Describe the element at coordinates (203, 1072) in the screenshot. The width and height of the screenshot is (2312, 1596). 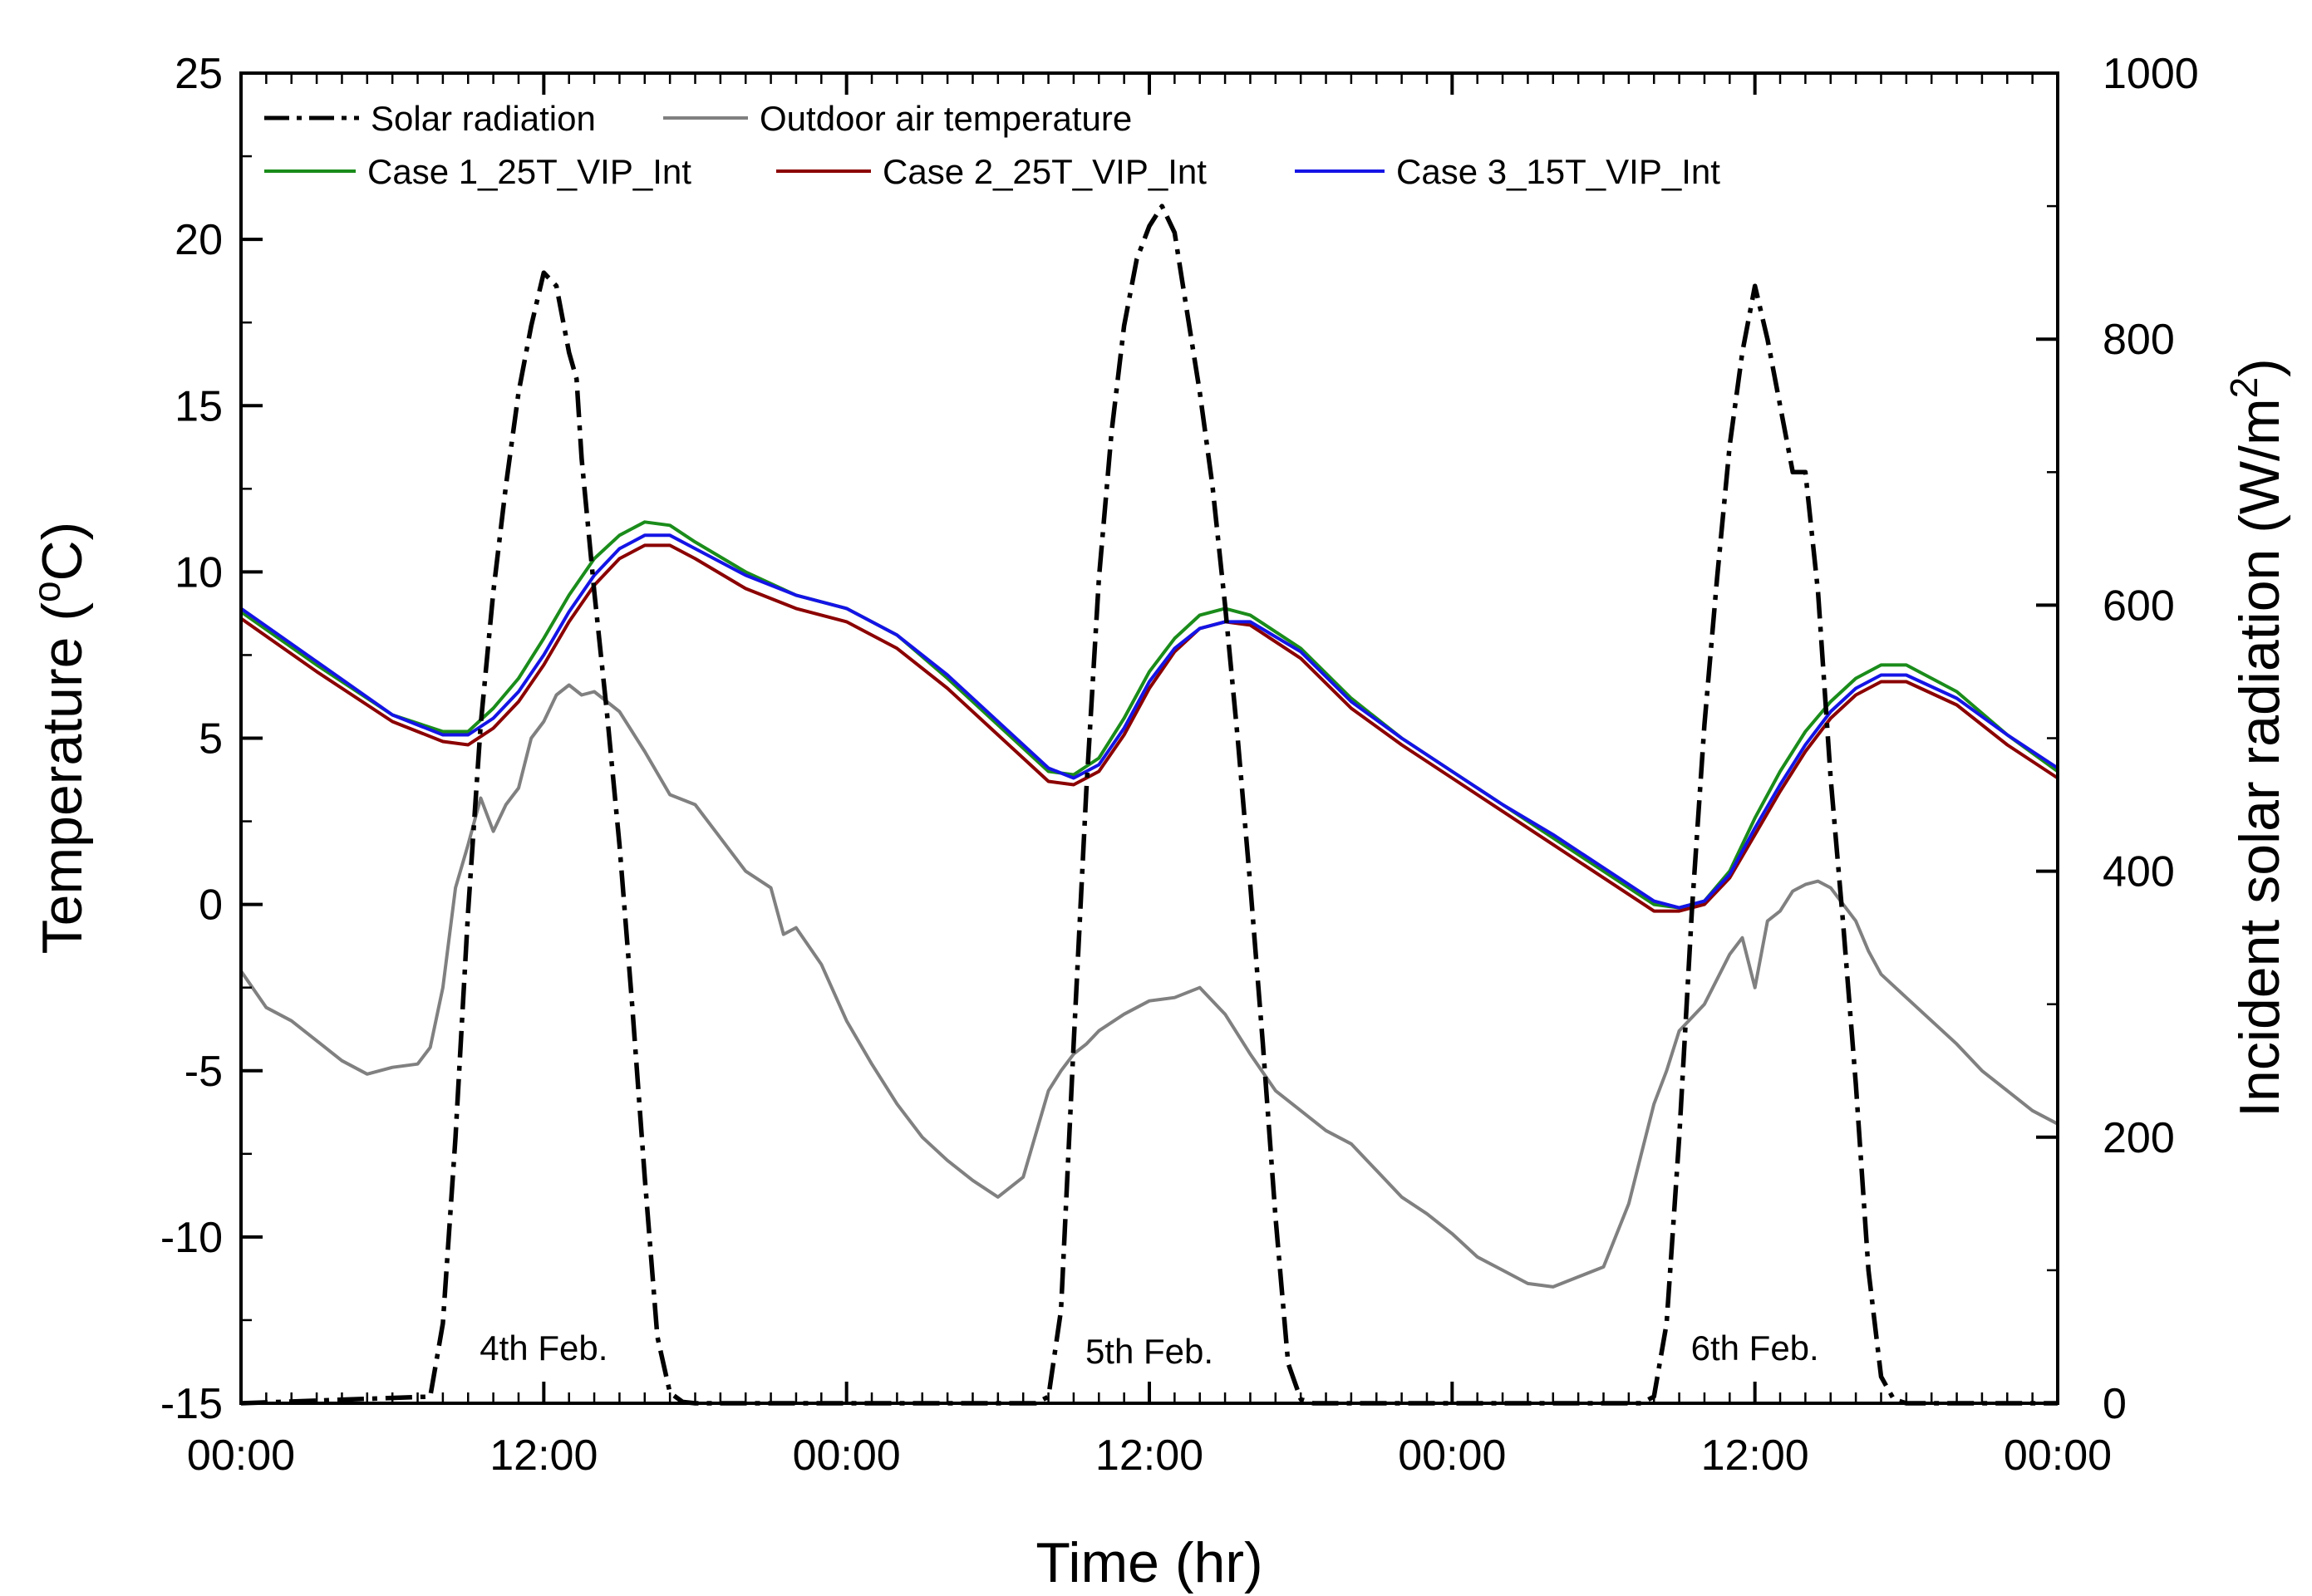
I see `y-tick-label: -5` at that location.